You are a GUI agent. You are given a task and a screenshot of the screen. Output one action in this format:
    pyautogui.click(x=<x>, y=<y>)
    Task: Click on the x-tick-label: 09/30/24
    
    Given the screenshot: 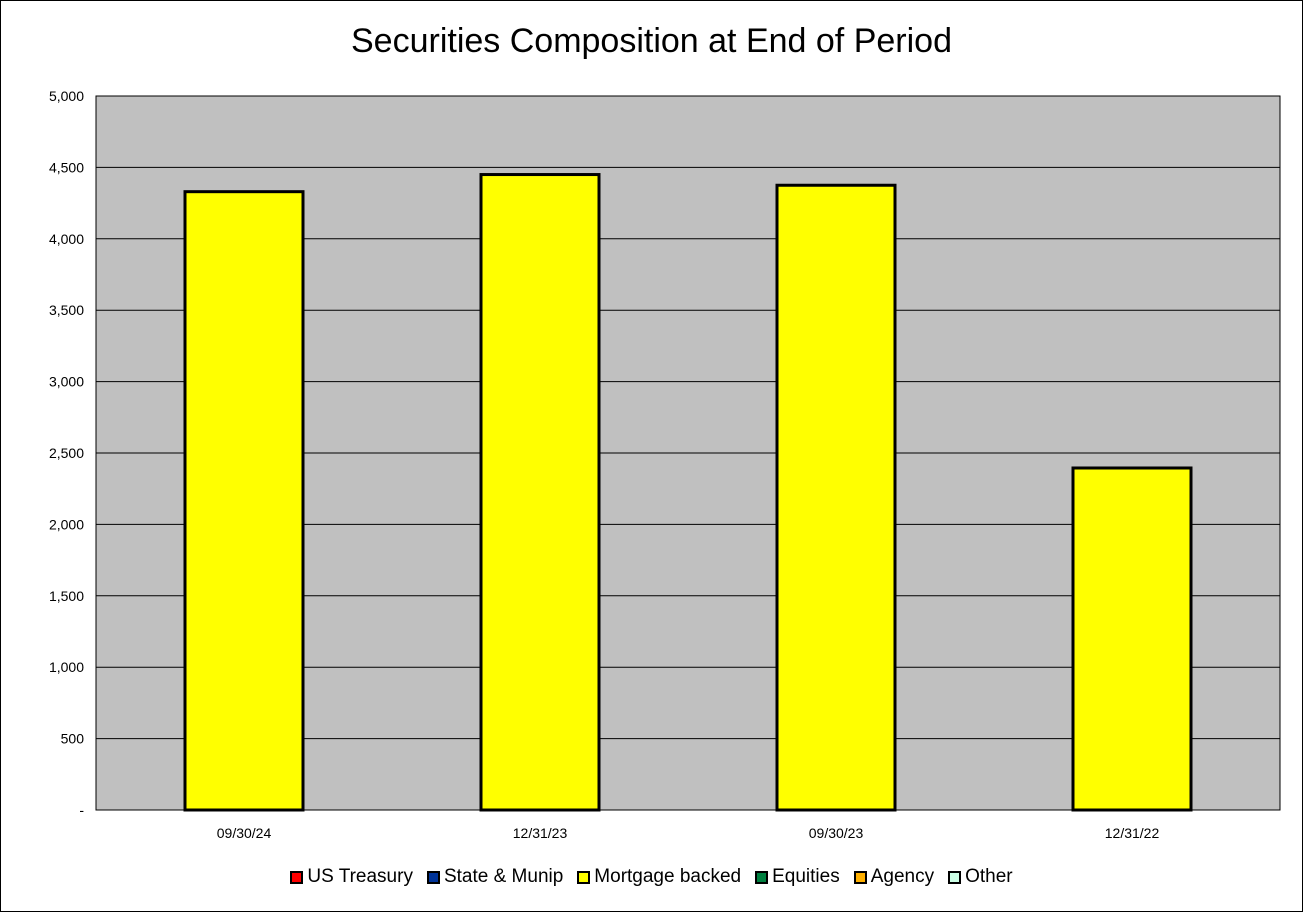 What is the action you would take?
    pyautogui.click(x=244, y=833)
    